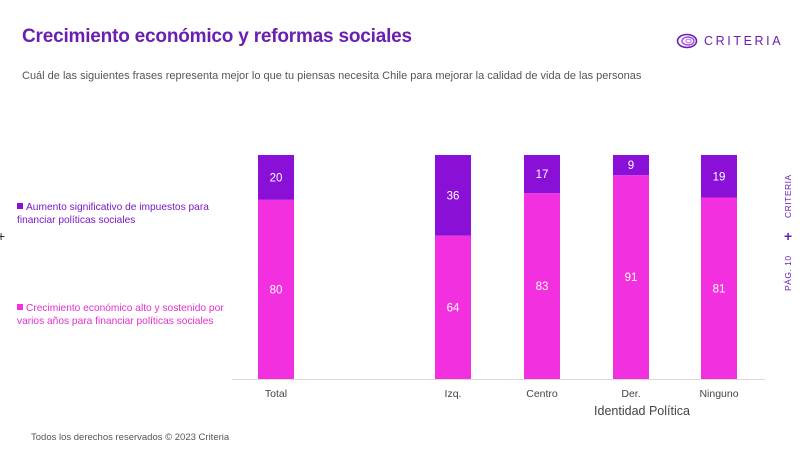 This screenshot has height=455, width=800. I want to click on data-label-impuestos-ninguno: 19, so click(719, 177).